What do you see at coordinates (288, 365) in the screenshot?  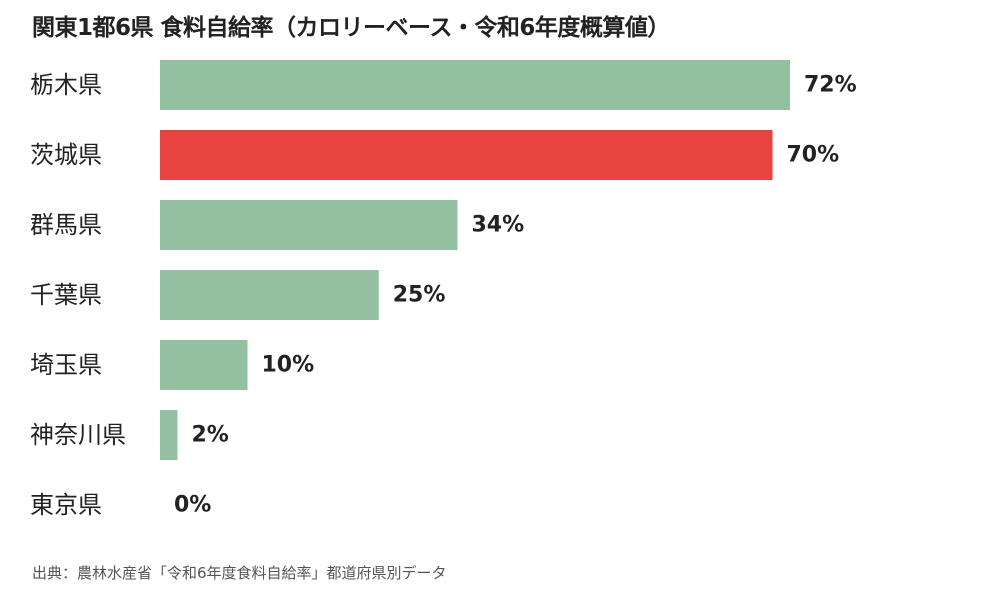 I see `value-label: 10%` at bounding box center [288, 365].